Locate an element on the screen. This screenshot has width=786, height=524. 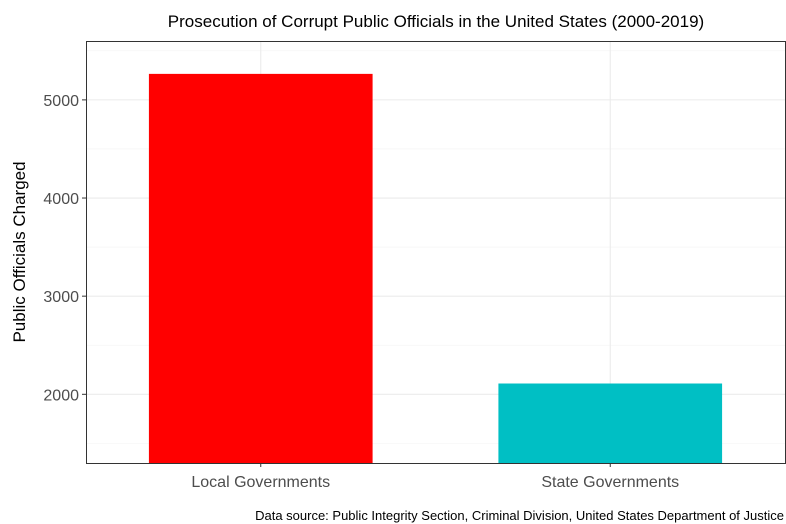
x-tick-label: Local Governments is located at coordinates (260, 482).